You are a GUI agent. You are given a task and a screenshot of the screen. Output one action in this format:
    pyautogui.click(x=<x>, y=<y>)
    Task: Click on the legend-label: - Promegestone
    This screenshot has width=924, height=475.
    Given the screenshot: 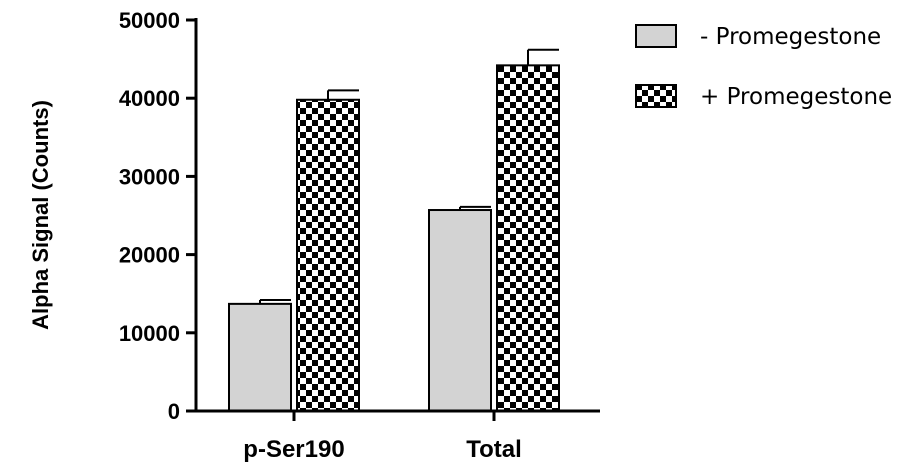 What is the action you would take?
    pyautogui.click(x=790, y=37)
    